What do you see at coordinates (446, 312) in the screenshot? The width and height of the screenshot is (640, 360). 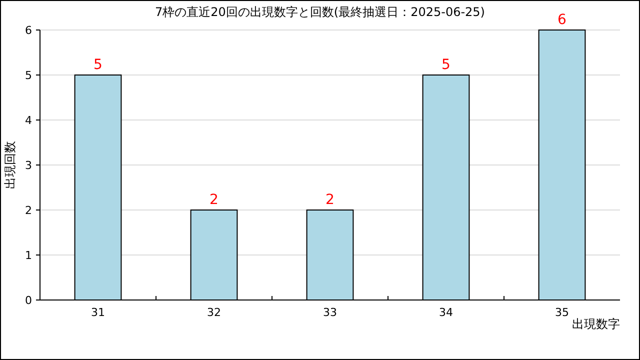 I see `x-tick-label: 34` at bounding box center [446, 312].